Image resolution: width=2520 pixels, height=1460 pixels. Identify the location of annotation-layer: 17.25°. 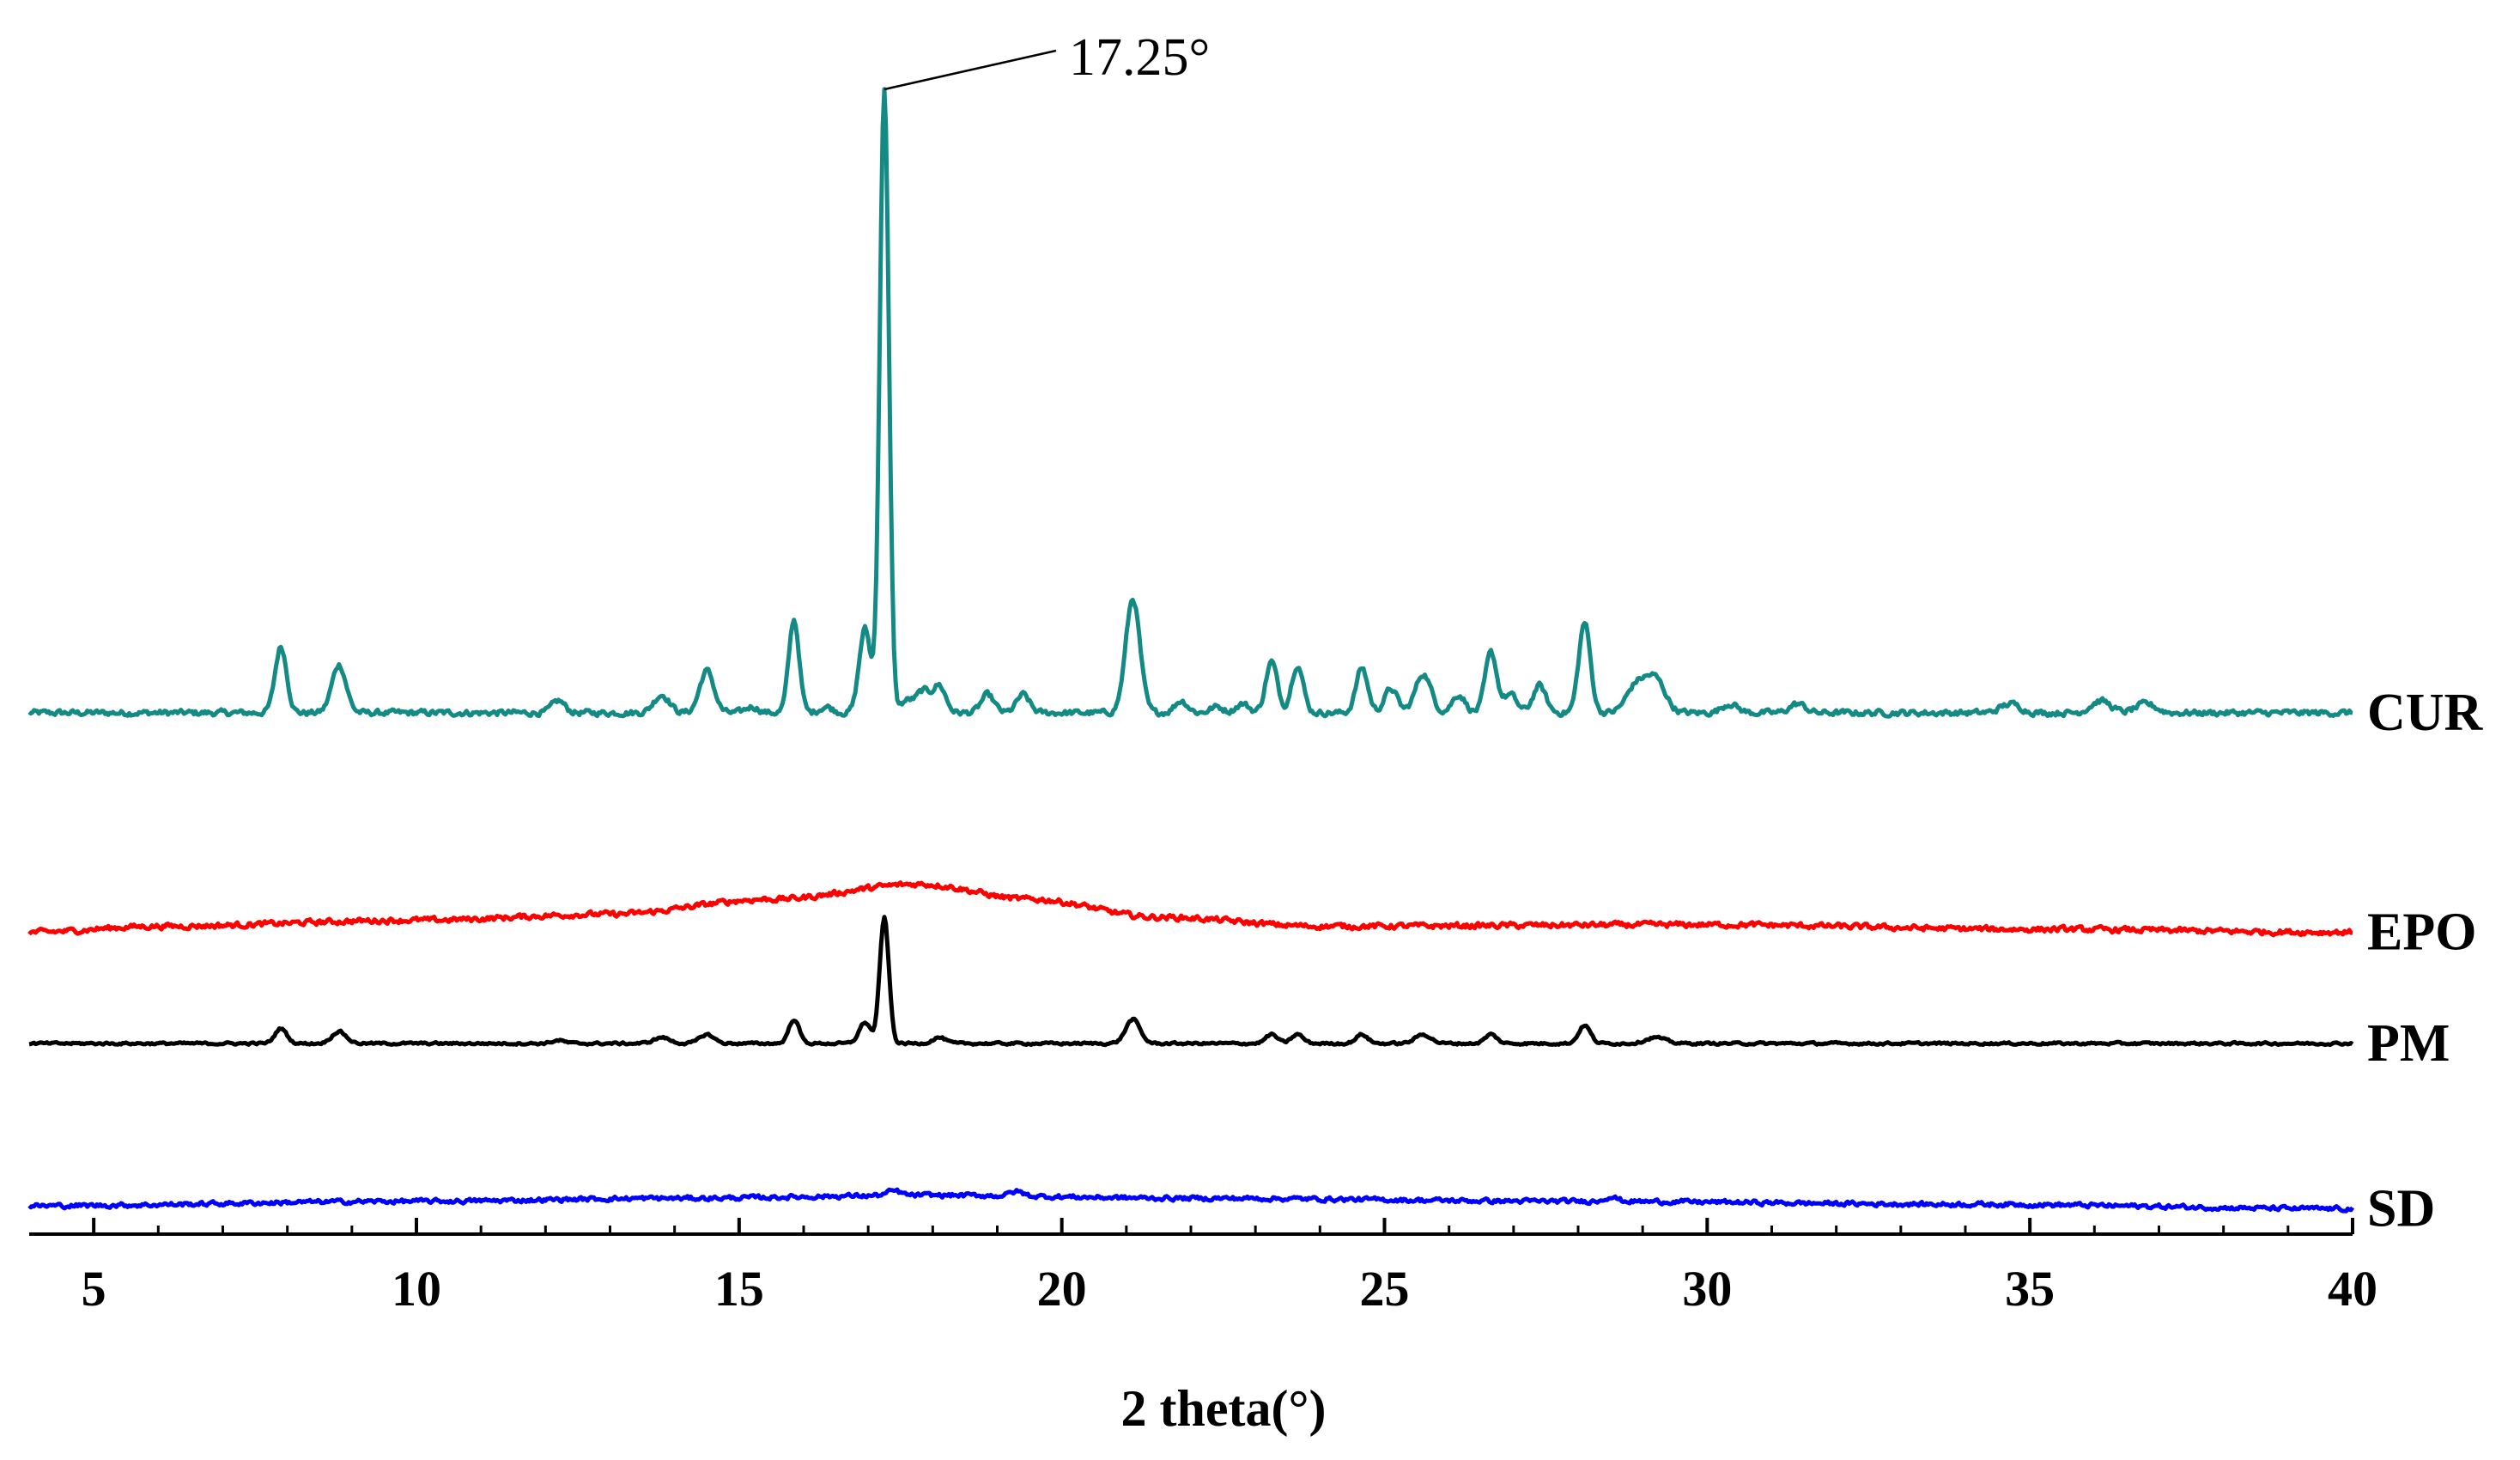
(1047, 59).